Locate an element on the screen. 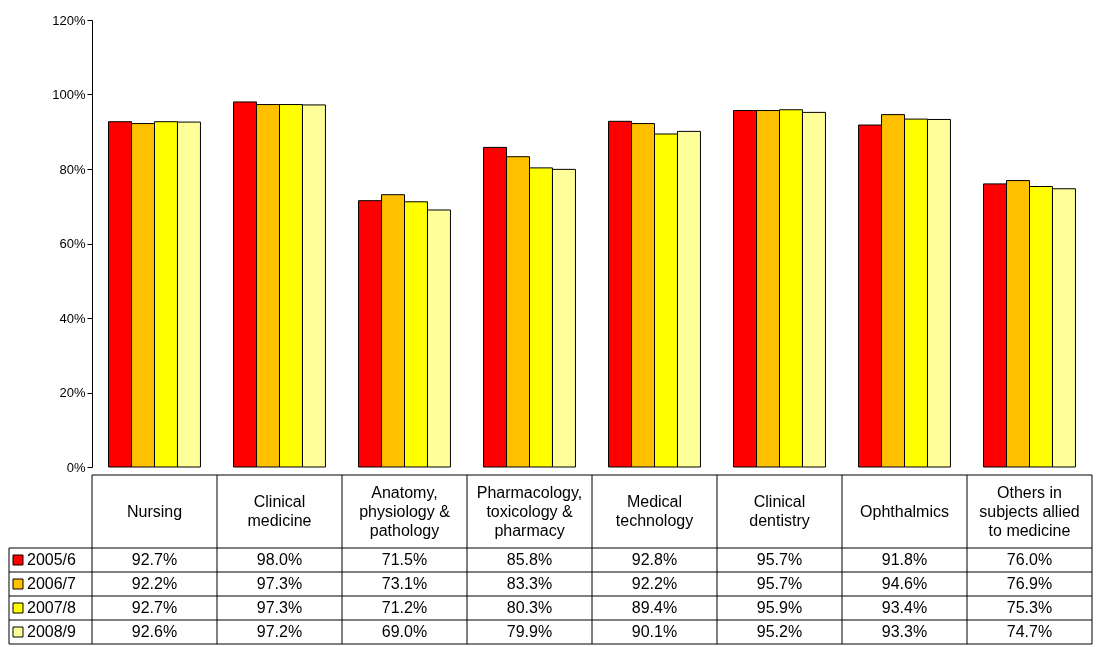 Image resolution: width=1096 pixels, height=647 pixels. data-label: 93.4% is located at coordinates (904, 607).